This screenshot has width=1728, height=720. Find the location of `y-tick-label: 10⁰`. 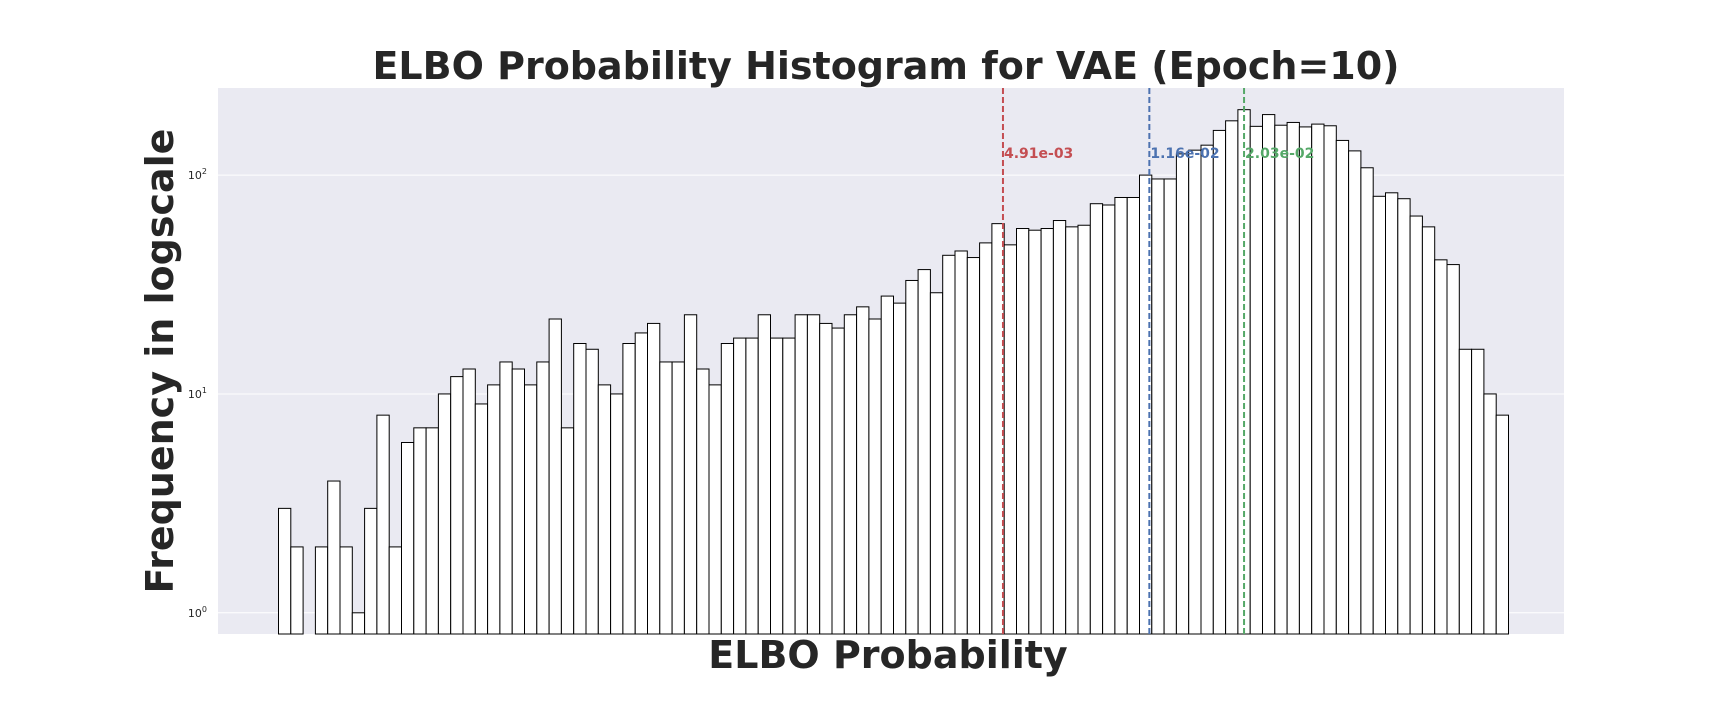

y-tick-label: 10⁰ is located at coordinates (197, 612).